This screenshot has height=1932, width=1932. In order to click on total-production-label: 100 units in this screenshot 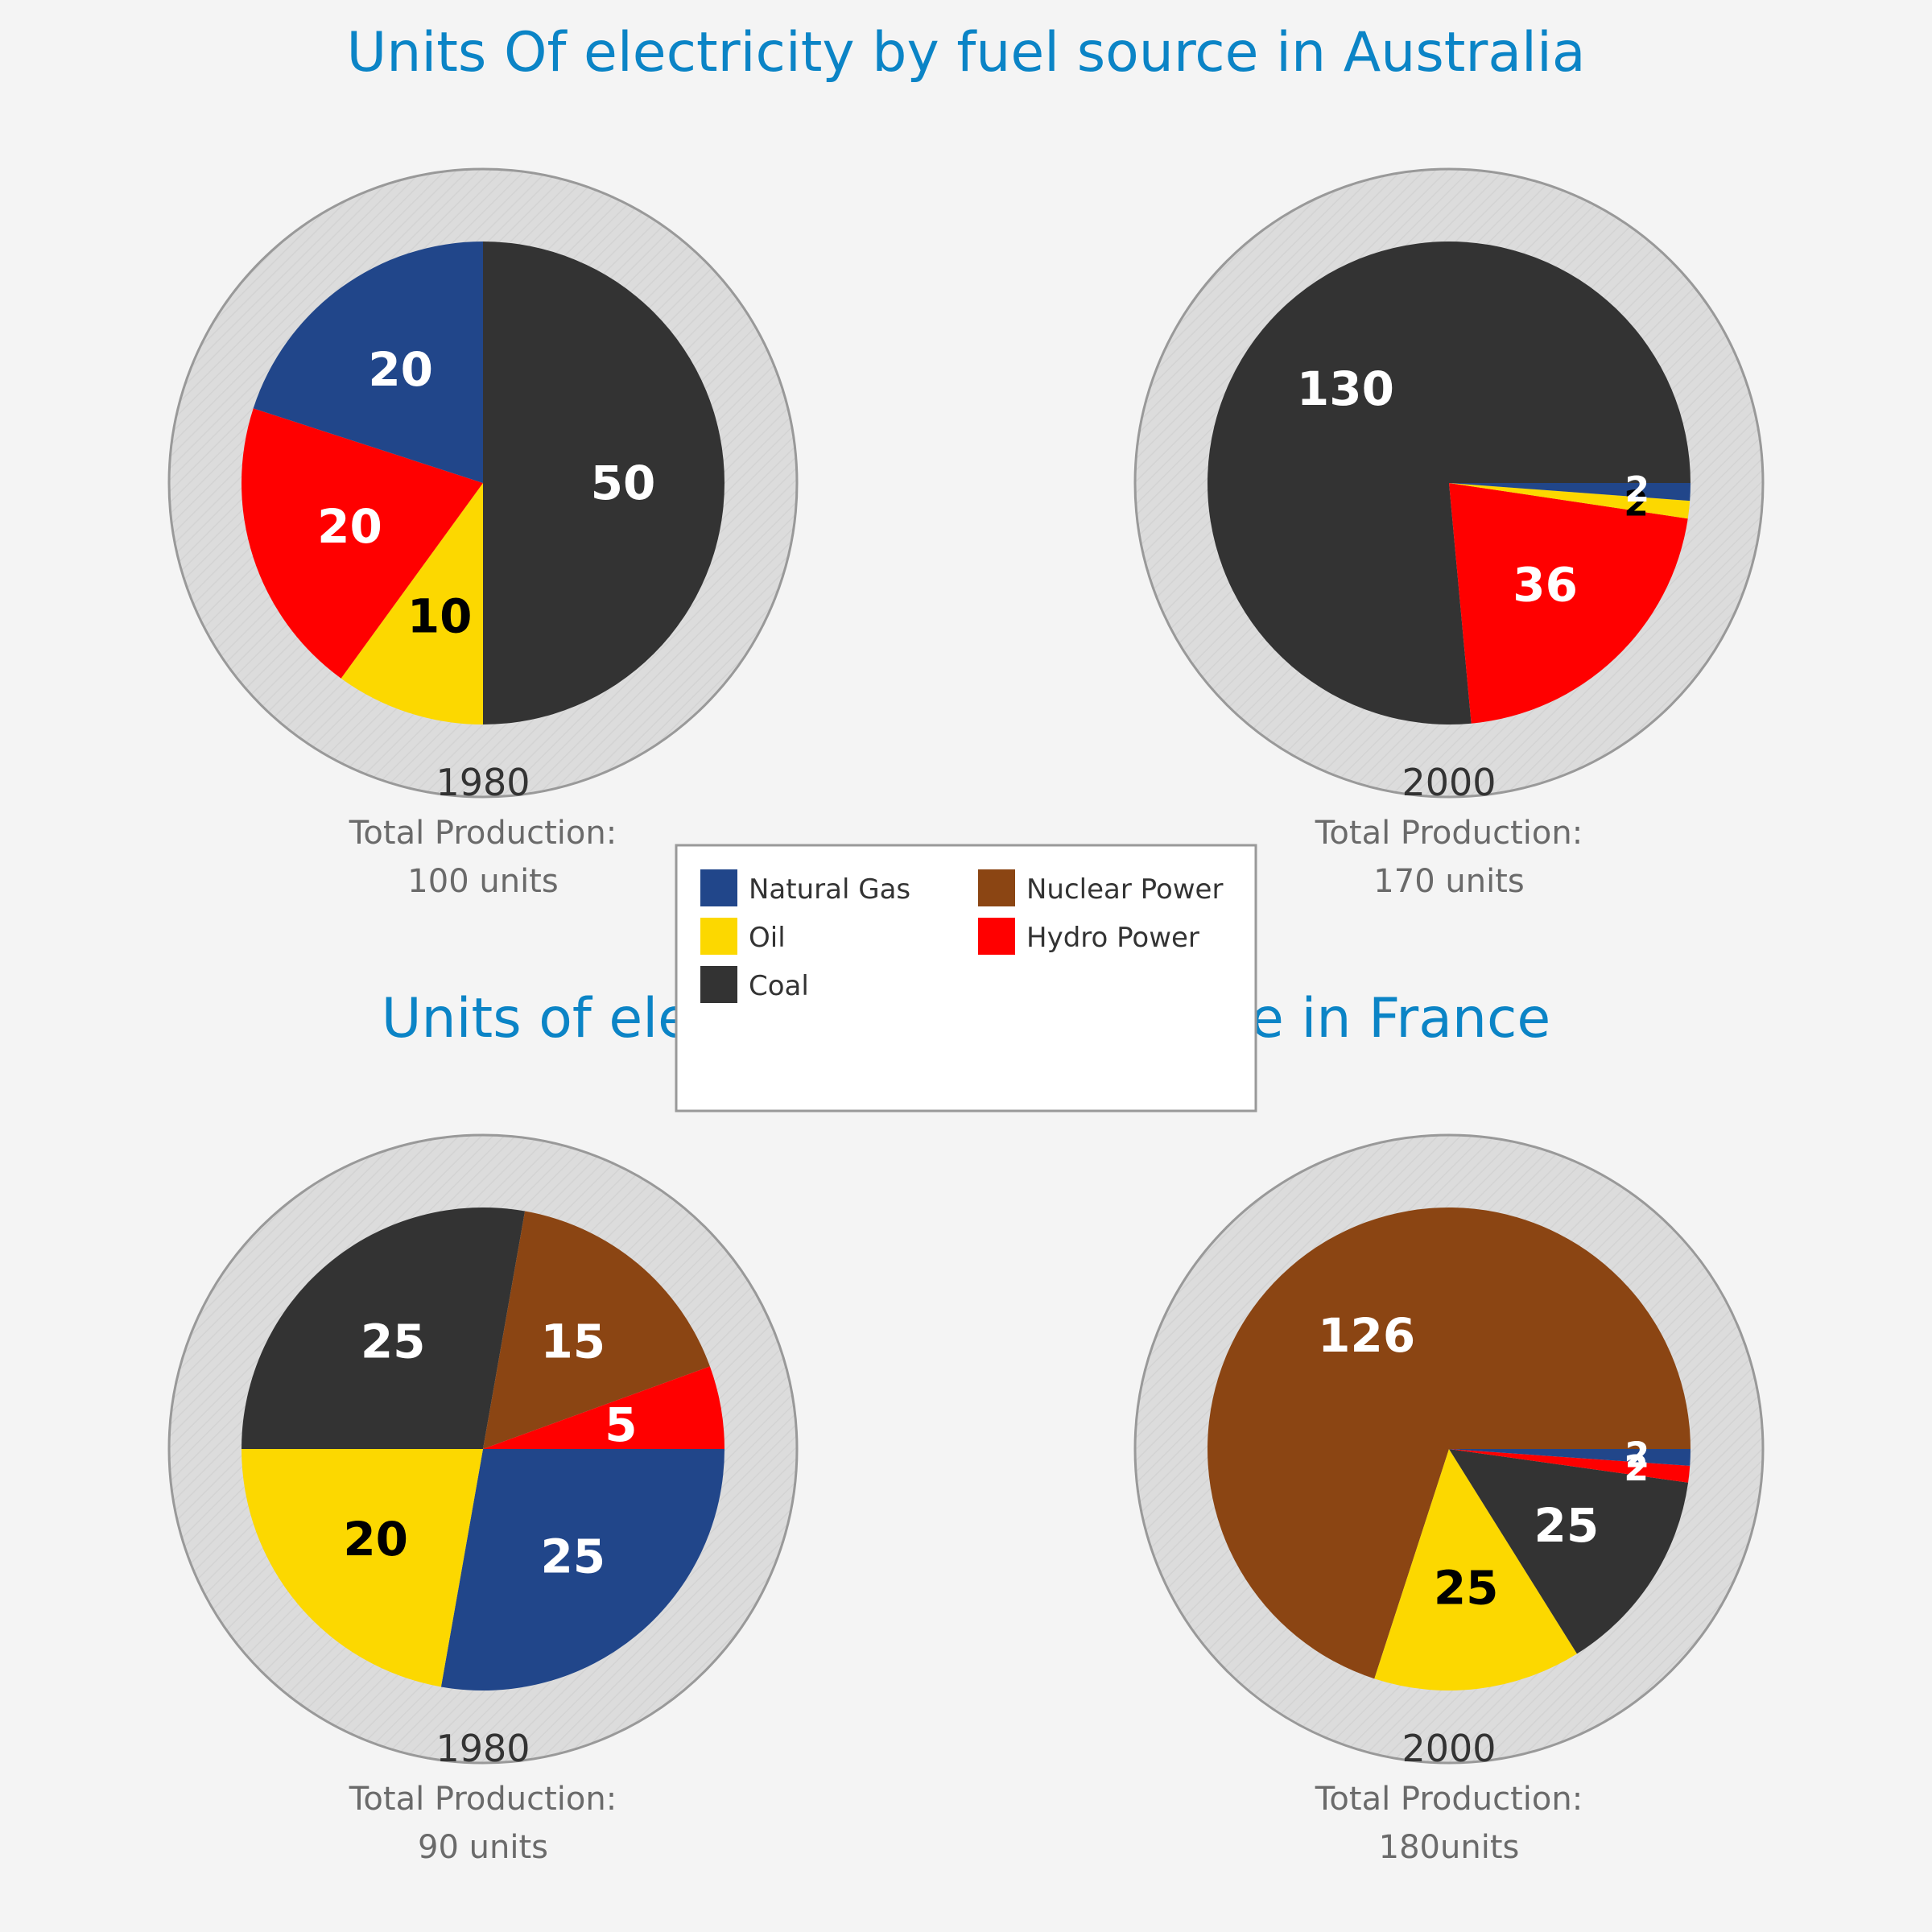, I will do `click(483, 882)`.